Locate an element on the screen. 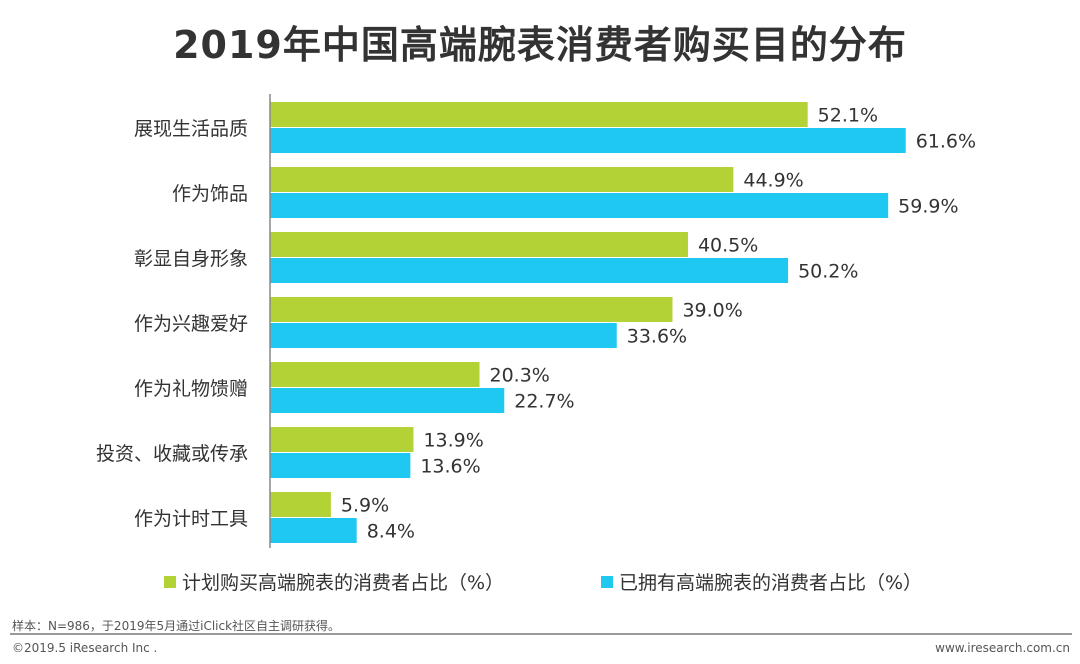  chart-title: 2019年中国高端腕表消费者购买目的分布 is located at coordinates (540, 45).